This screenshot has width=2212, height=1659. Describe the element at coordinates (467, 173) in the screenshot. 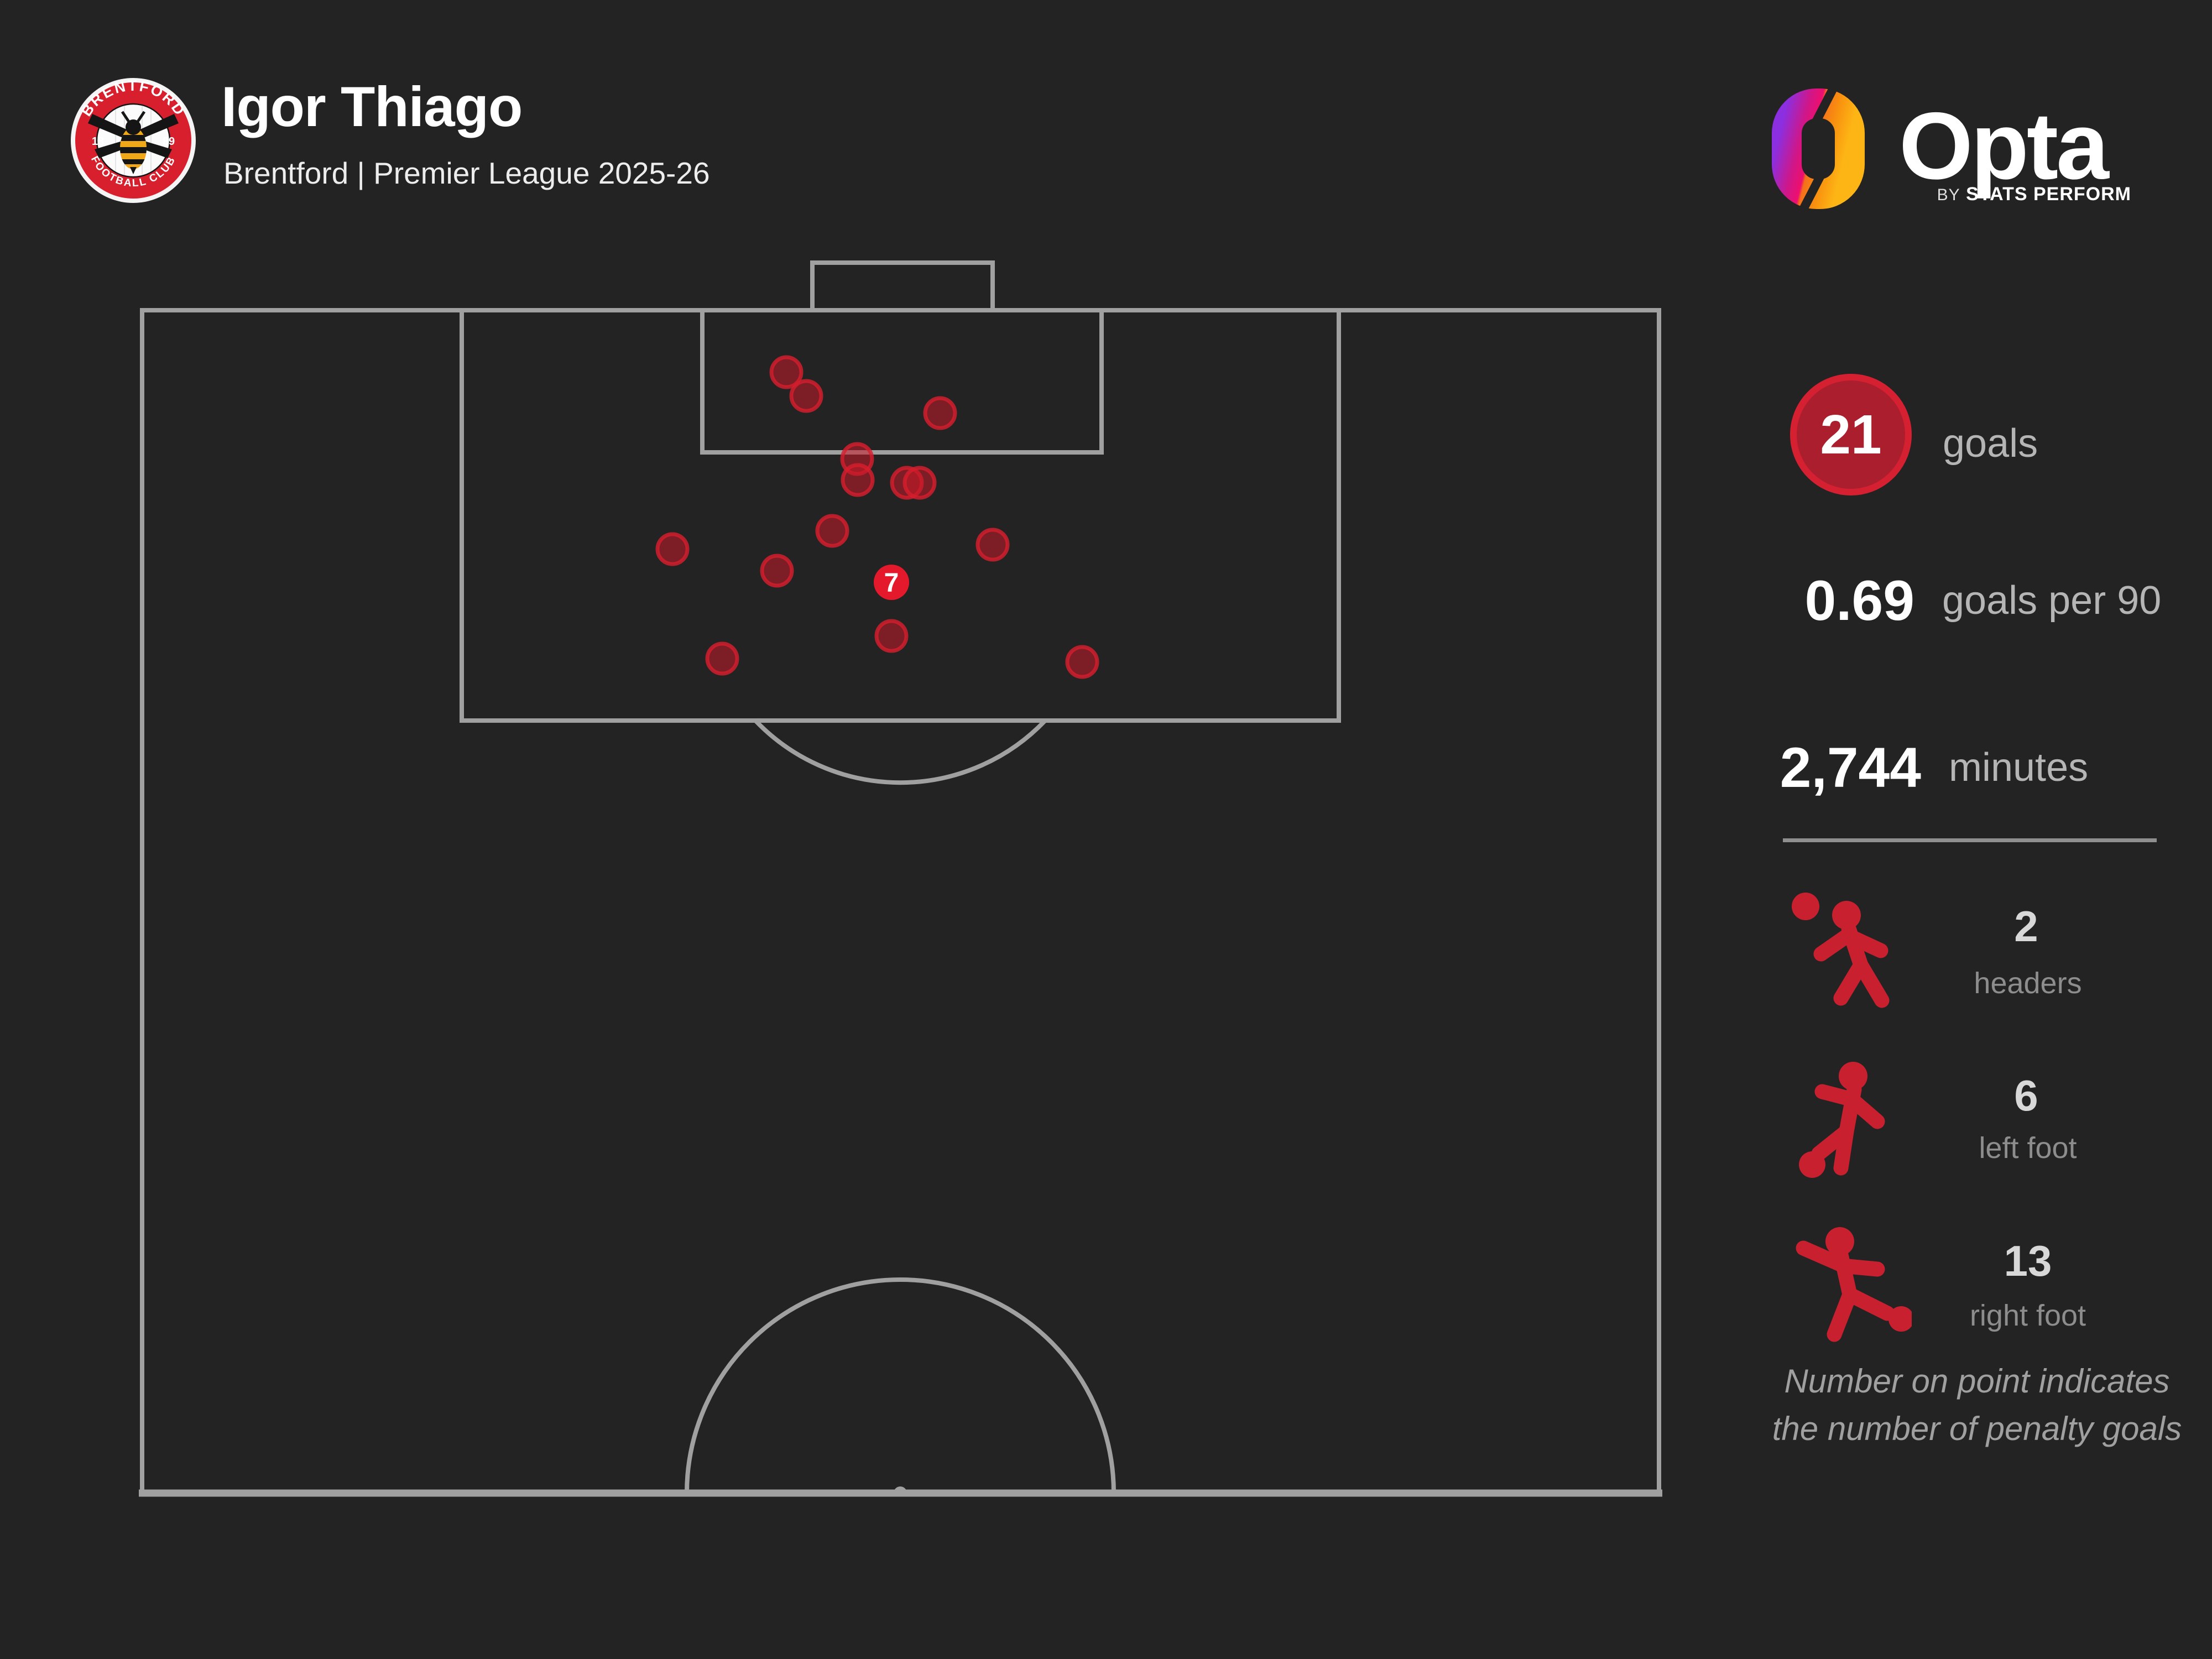

I see `page-subtitle: Brentford | Premier League 2025-26` at that location.